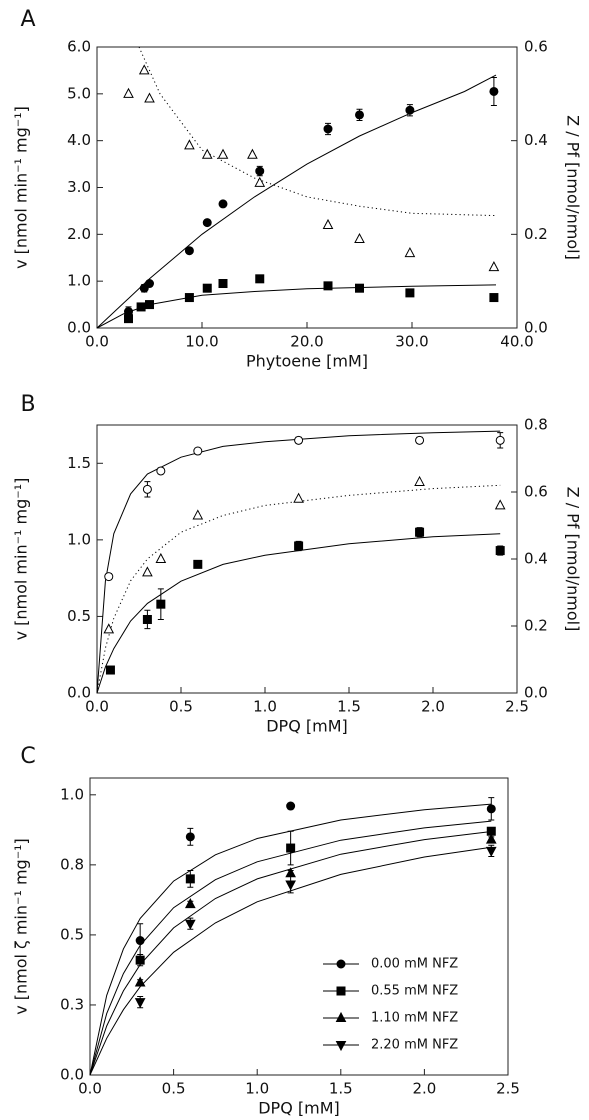 The image size is (589, 1120). I want to click on y-axis-label: v [nmol min⁻¹ mg⁻¹], so click(21, 187).